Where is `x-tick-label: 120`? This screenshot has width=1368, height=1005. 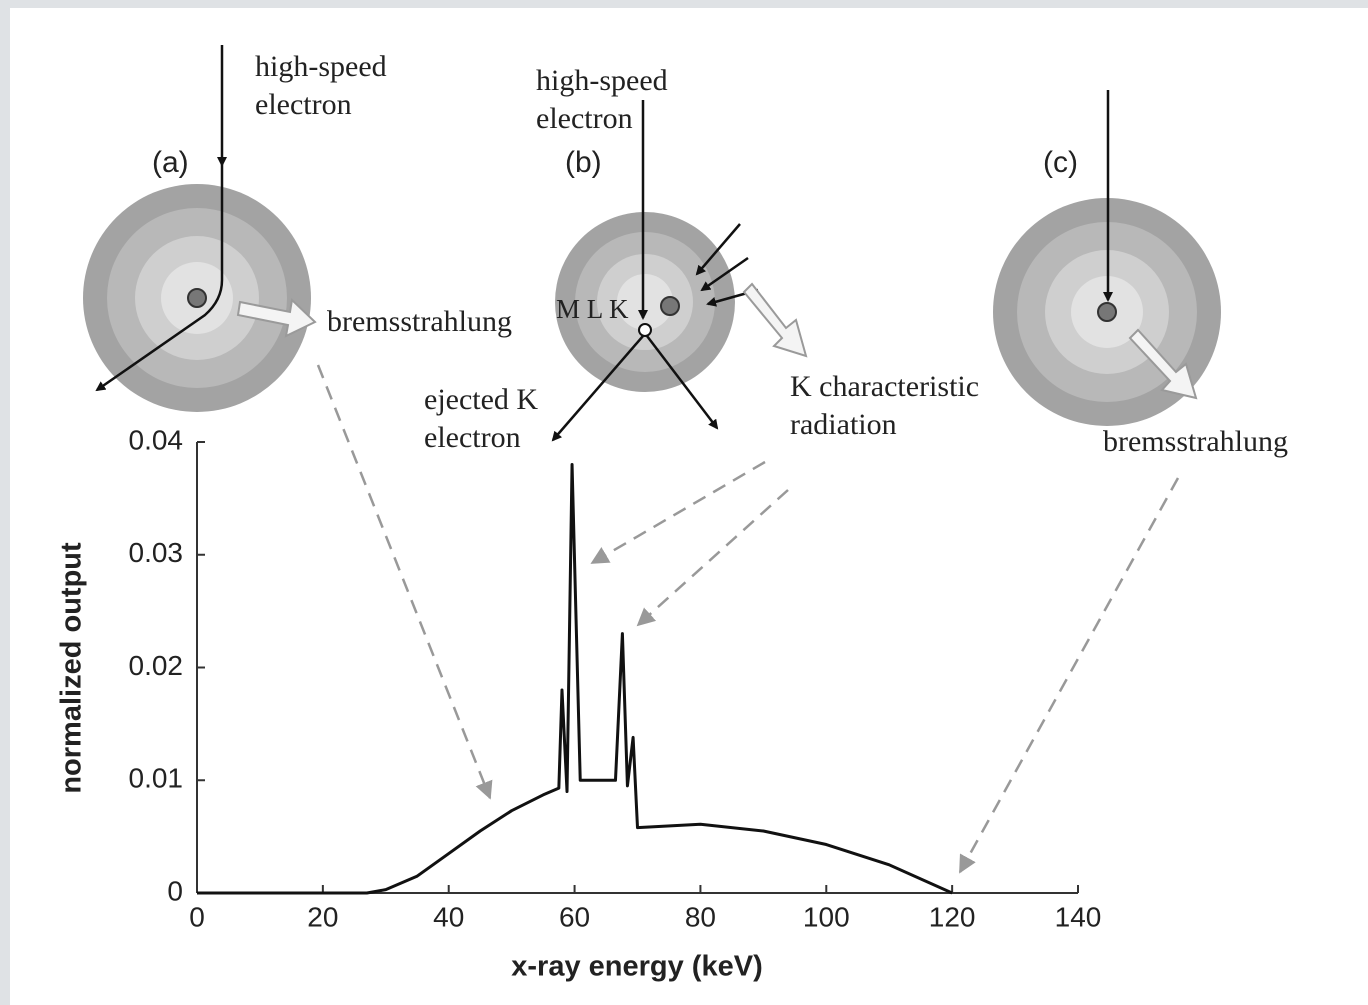
x-tick-label: 120 is located at coordinates (952, 916).